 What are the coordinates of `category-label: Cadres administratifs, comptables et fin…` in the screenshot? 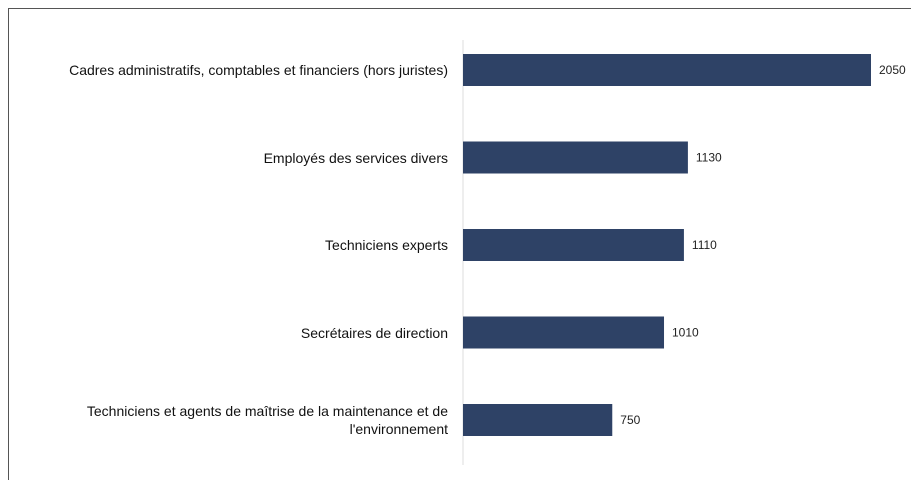 It's located at (258, 70).